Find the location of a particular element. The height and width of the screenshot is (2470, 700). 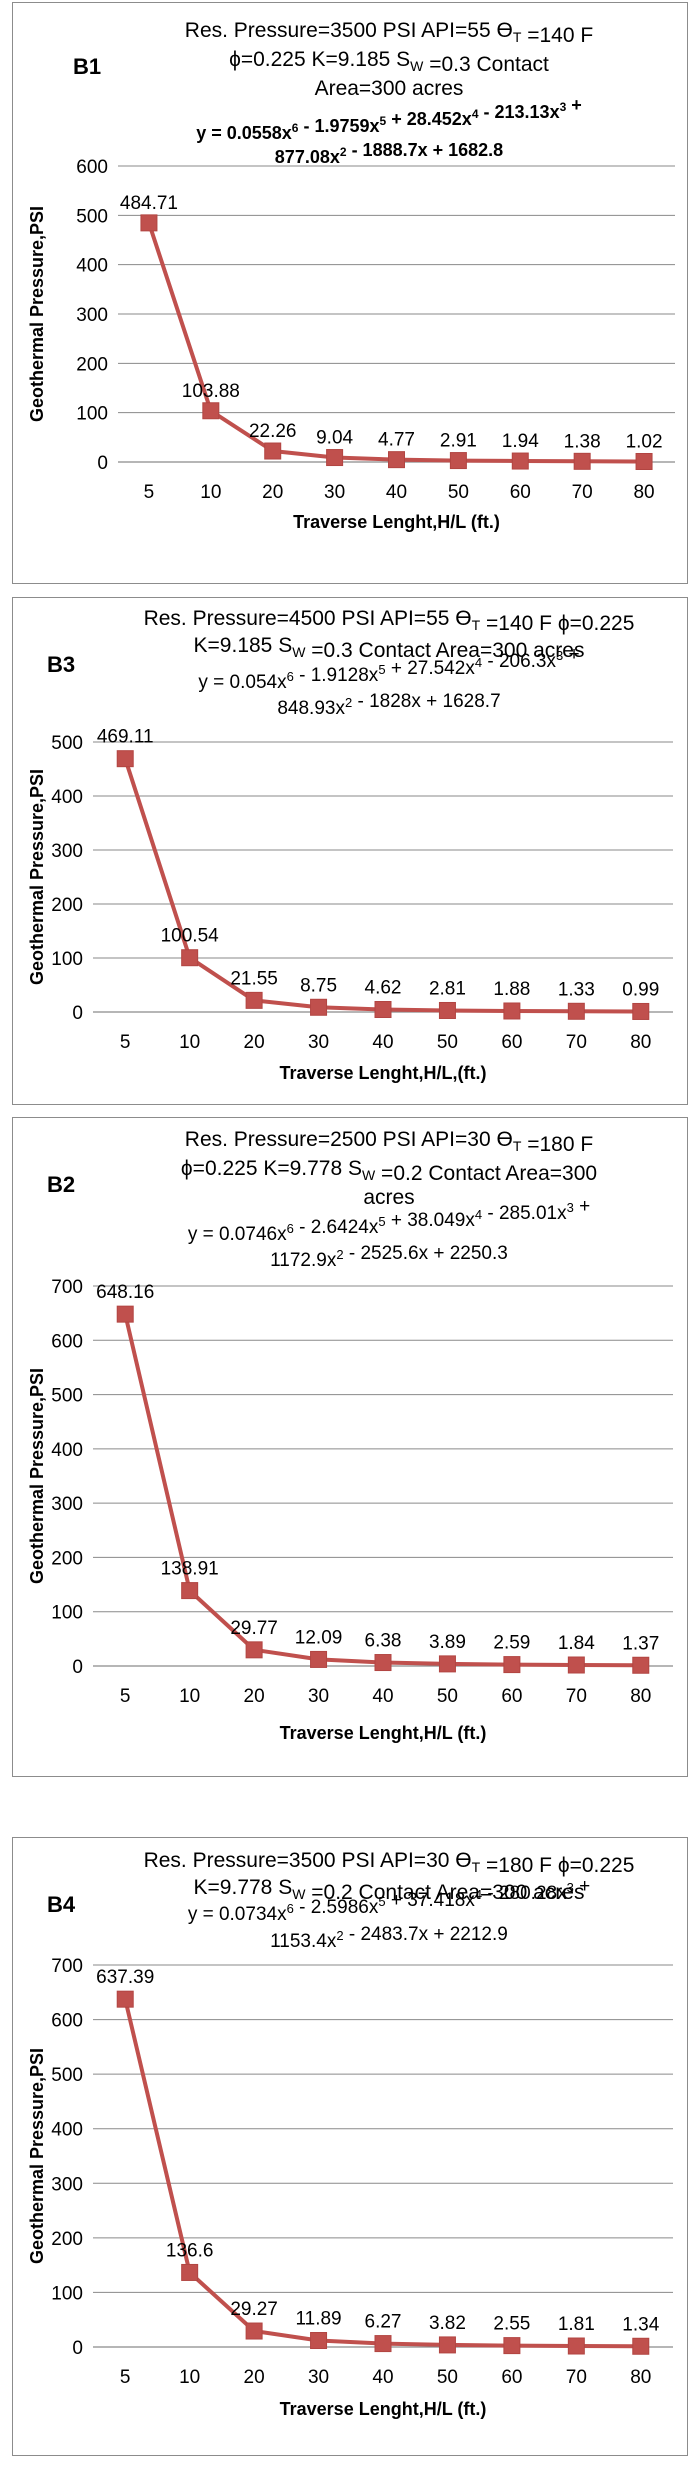

data-label: 648.16 is located at coordinates (125, 1292).